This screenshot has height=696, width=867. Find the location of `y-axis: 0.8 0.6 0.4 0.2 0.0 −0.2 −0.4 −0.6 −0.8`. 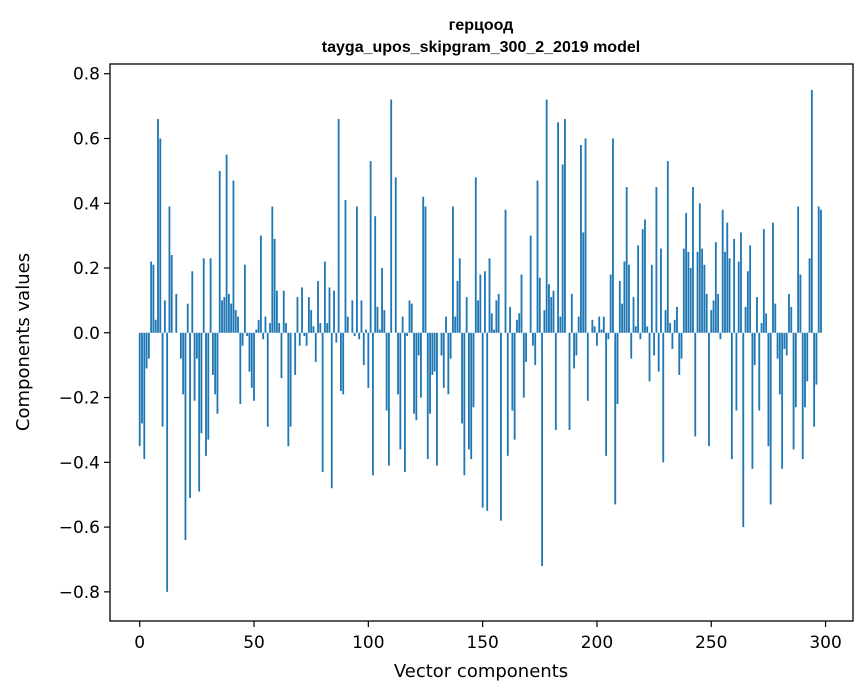

y-axis: 0.8 0.6 0.4 0.2 0.0 −0.2 −0.4 −0.6 −0.8 is located at coordinates (84, 334).